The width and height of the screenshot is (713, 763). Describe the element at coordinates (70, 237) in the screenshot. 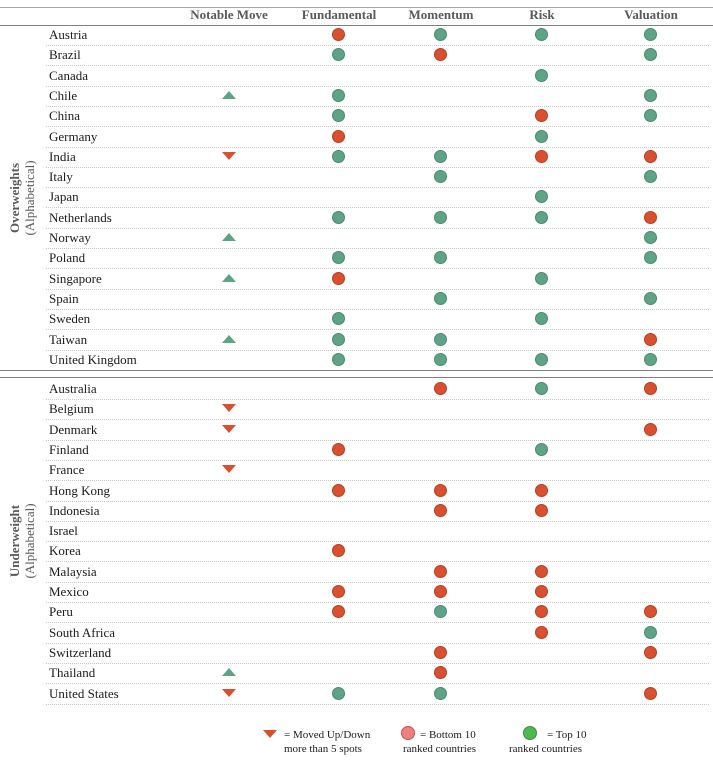

I see `country-label: Norway` at that location.